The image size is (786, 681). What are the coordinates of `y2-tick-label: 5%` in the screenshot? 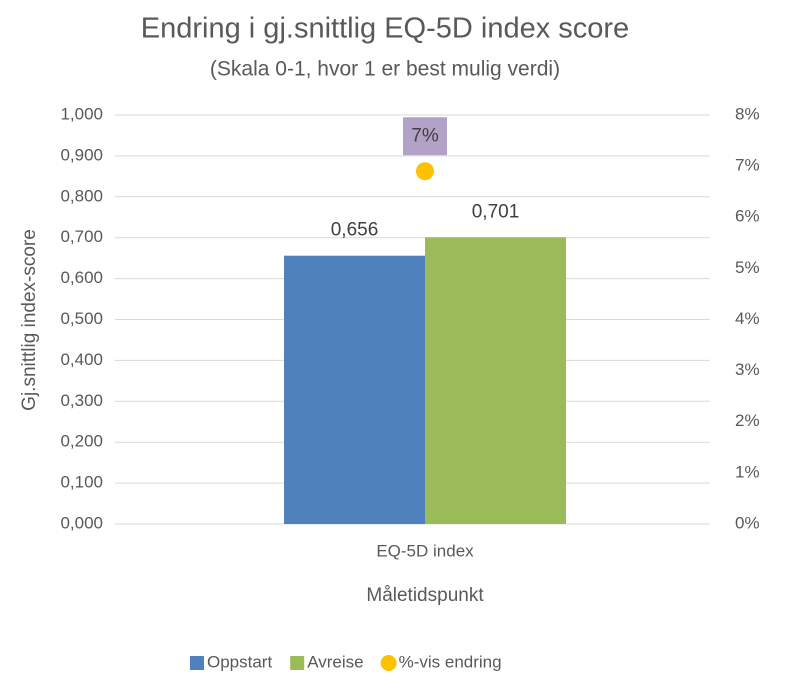 It's located at (747, 267).